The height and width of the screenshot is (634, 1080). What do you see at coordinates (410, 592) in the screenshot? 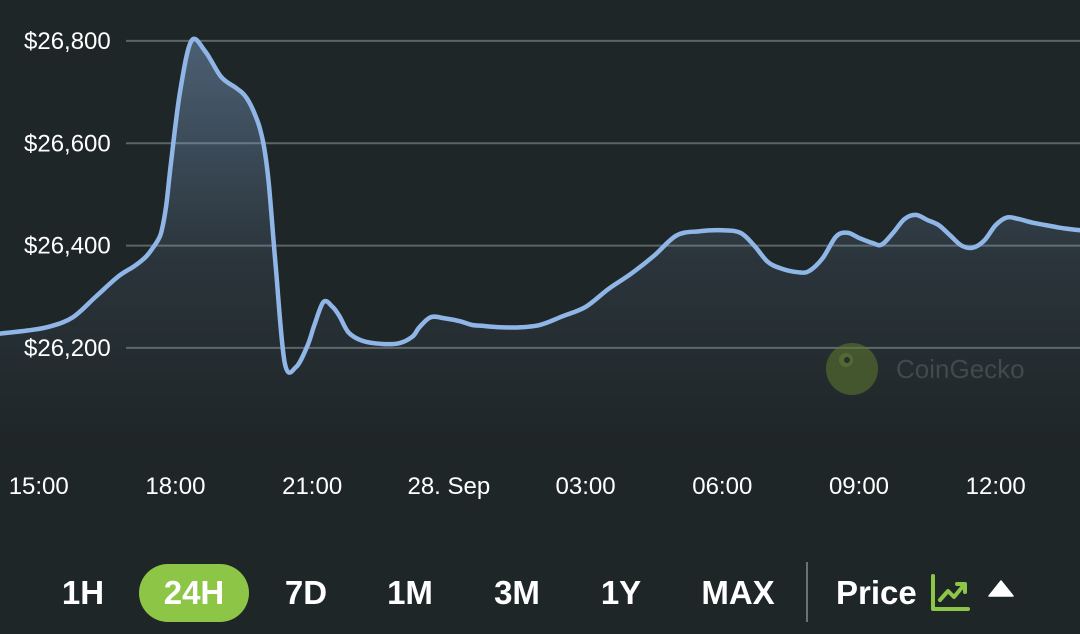
I see `range-tab-1m: 1M` at bounding box center [410, 592].